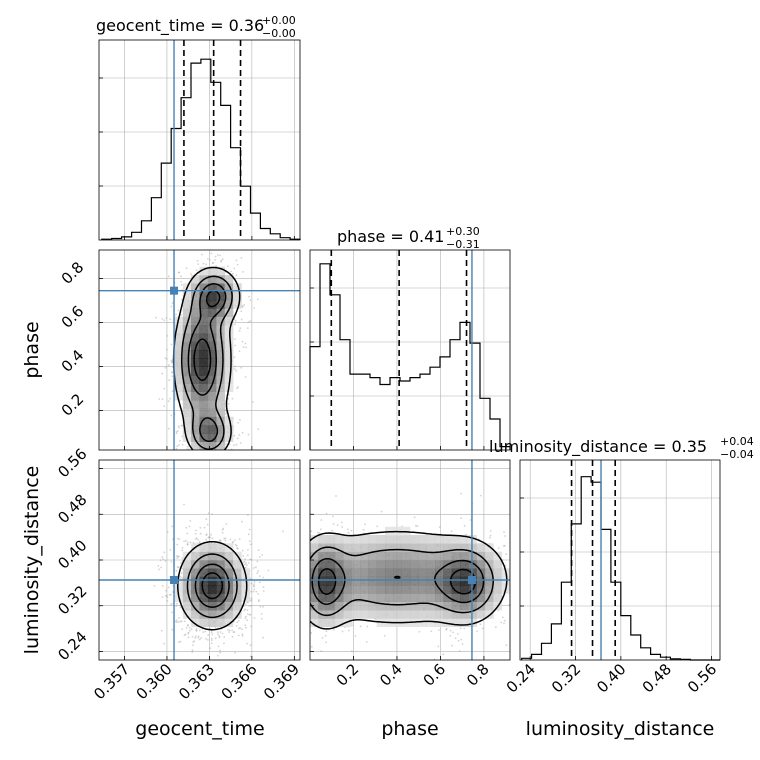 Image resolution: width=760 pixels, height=760 pixels. Describe the element at coordinates (73, 405) in the screenshot. I see `ytick-label-phase-0: 0.2` at that location.